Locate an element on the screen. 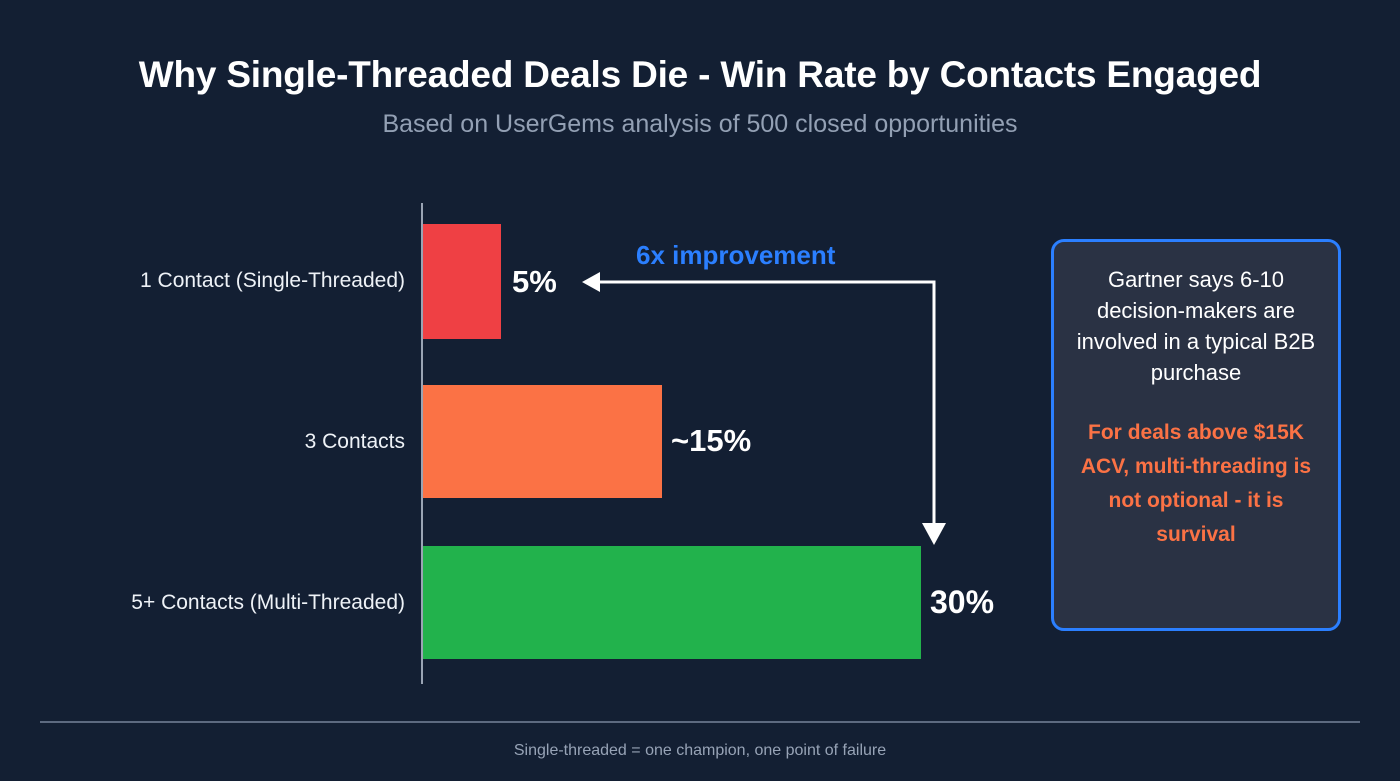 The height and width of the screenshot is (781, 1400). bar-row: 3 Contacts ~15% is located at coordinates (510, 441).